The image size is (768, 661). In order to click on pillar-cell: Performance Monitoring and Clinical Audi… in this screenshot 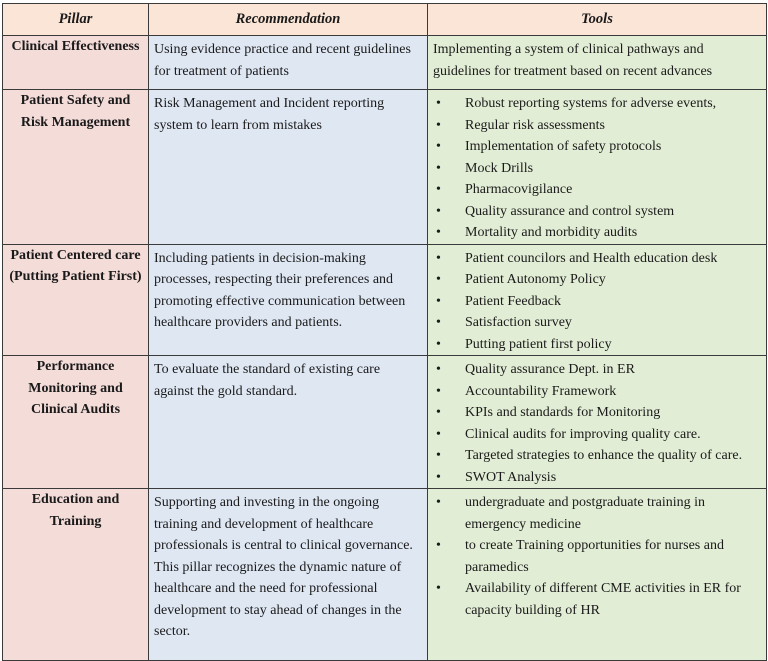, I will do `click(75, 422)`.